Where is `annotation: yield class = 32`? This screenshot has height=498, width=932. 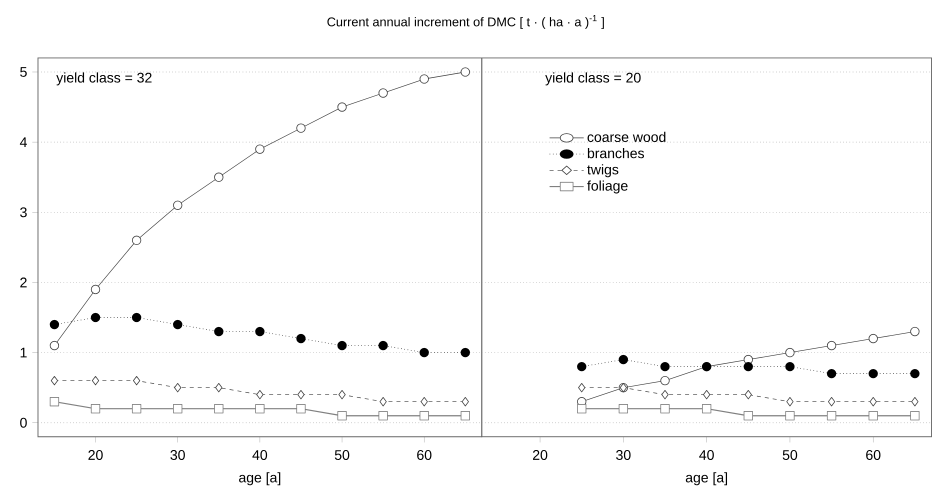
annotation: yield class = 32 is located at coordinates (104, 79).